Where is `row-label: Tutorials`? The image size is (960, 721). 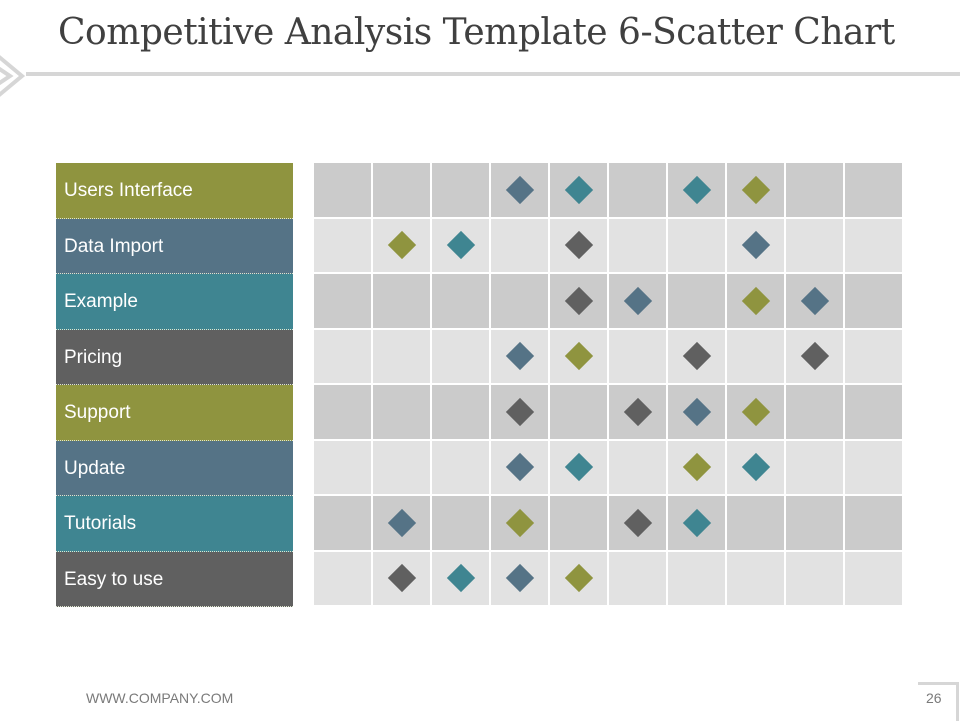 row-label: Tutorials is located at coordinates (174, 524).